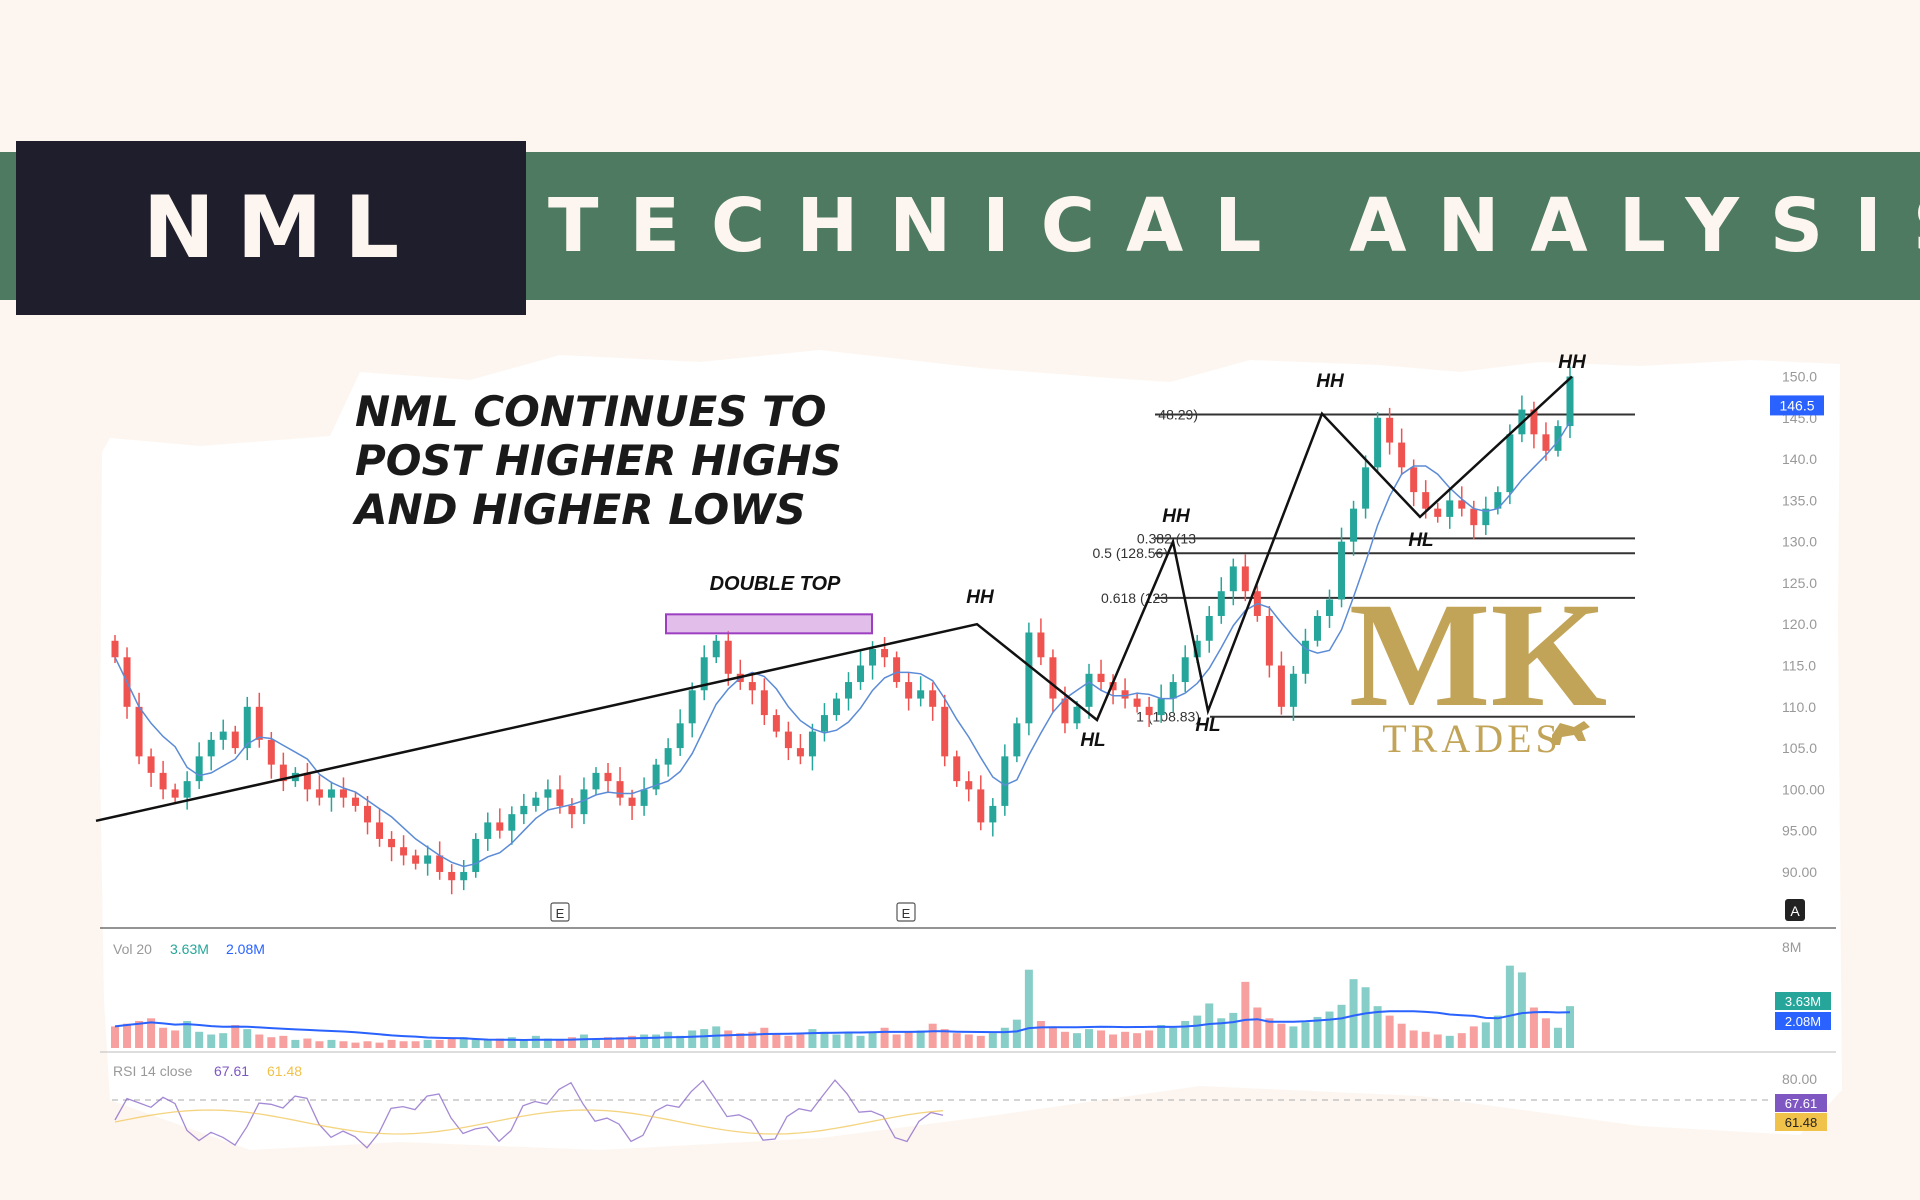  Describe the element at coordinates (153, 1071) in the screenshot. I see `rsi-label: RSI 14 close` at that location.